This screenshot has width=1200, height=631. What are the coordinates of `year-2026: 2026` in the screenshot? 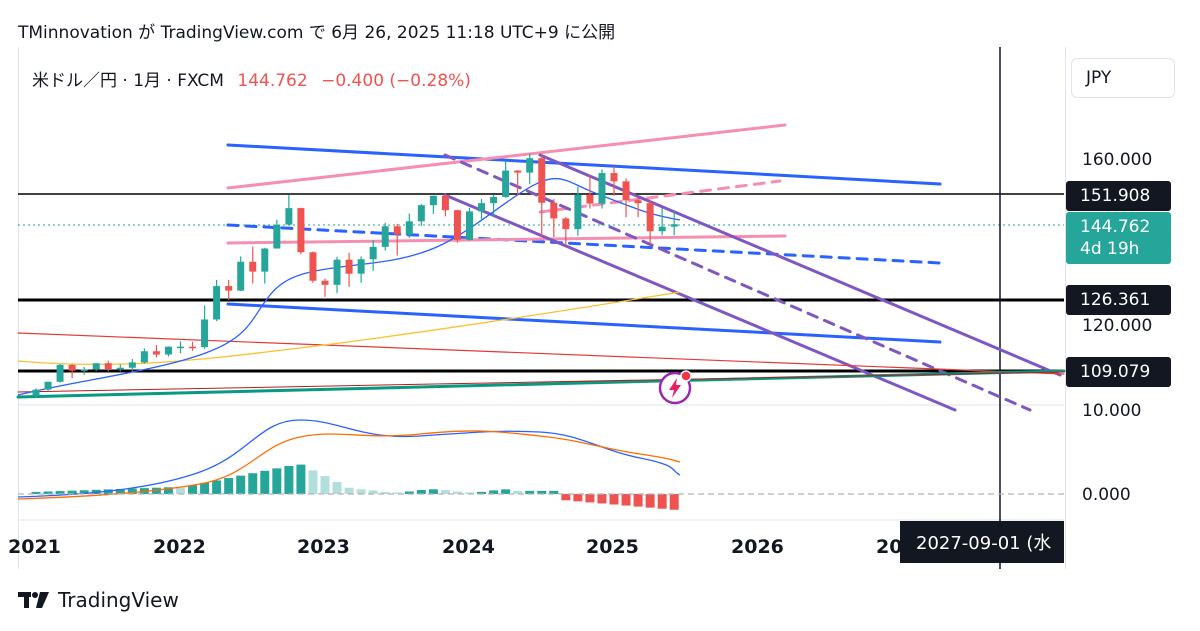 It's located at (757, 547).